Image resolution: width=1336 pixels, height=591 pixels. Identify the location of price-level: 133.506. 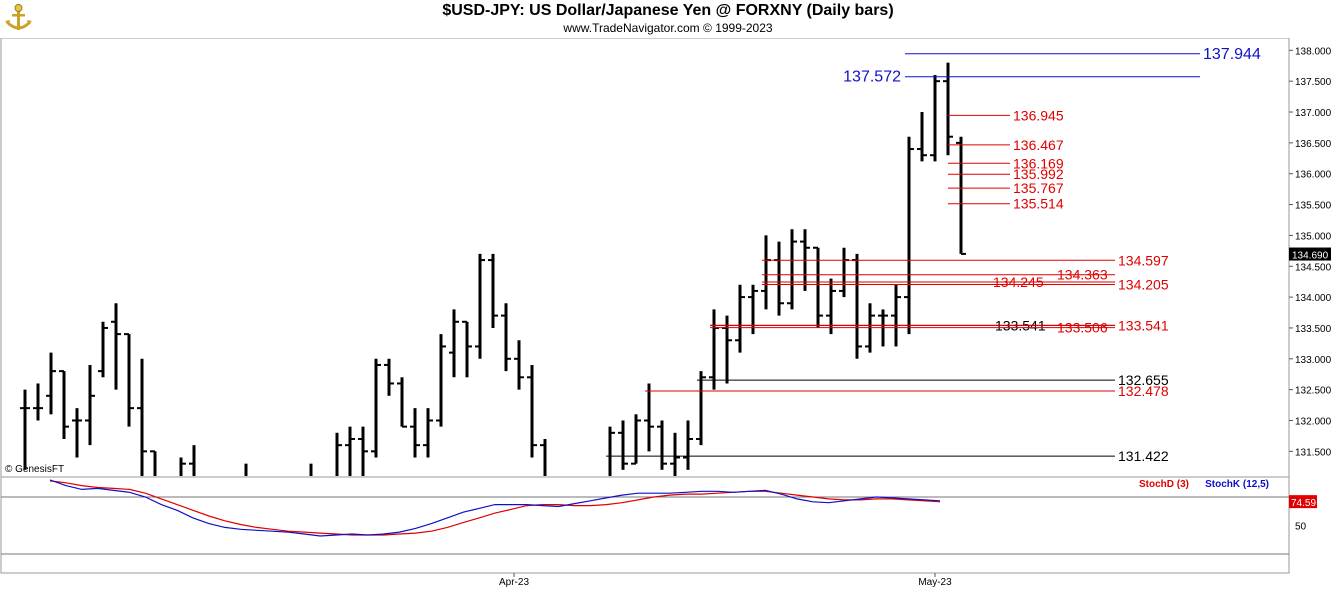
(912, 328).